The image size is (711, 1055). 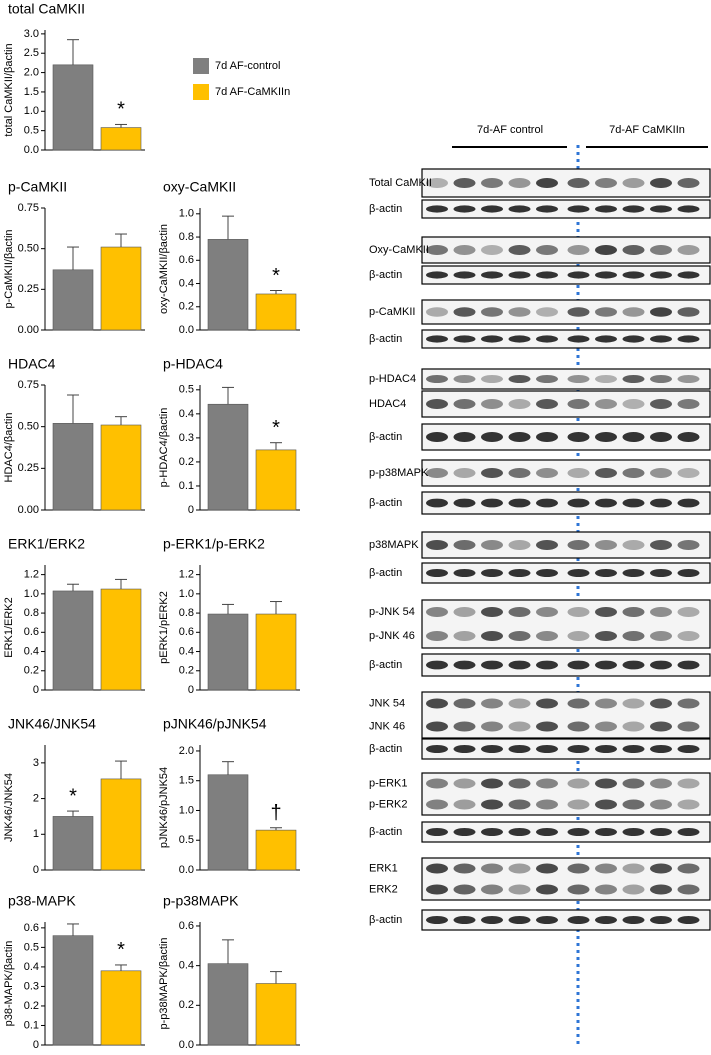 What do you see at coordinates (31, 575) in the screenshot?
I see `y-tick-label: 1.2` at bounding box center [31, 575].